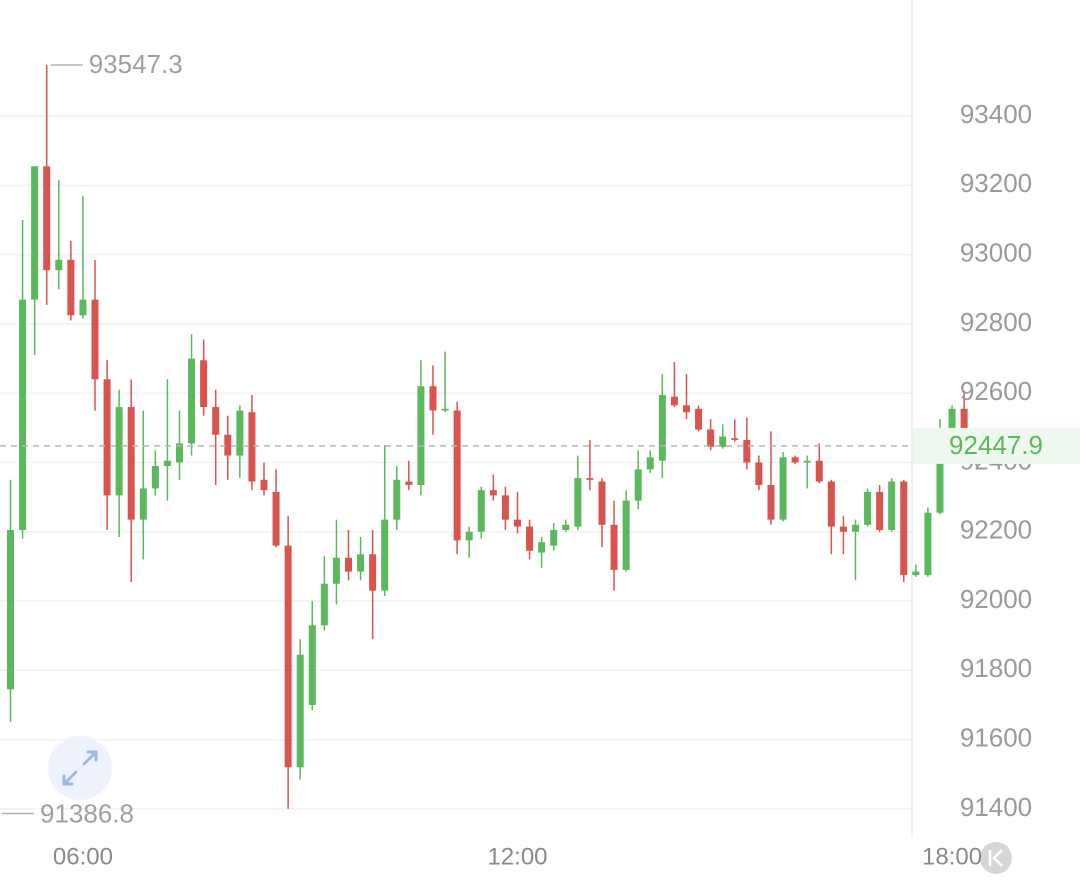  What do you see at coordinates (996, 183) in the screenshot?
I see `y-tick-label: 93200` at bounding box center [996, 183].